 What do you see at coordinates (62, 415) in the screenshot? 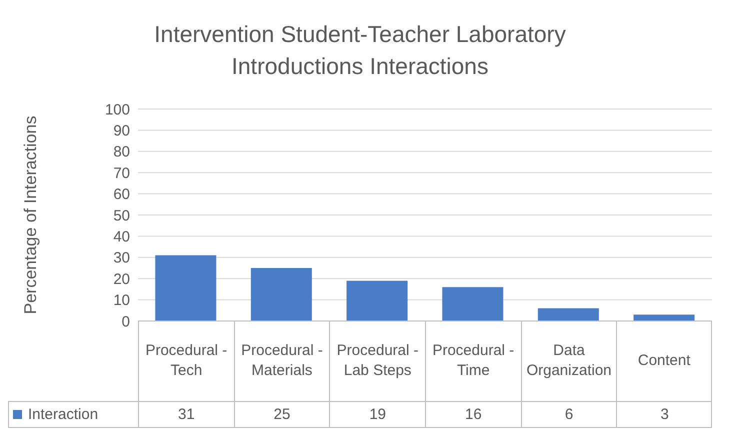
I see `legend-label: Interaction` at bounding box center [62, 415].